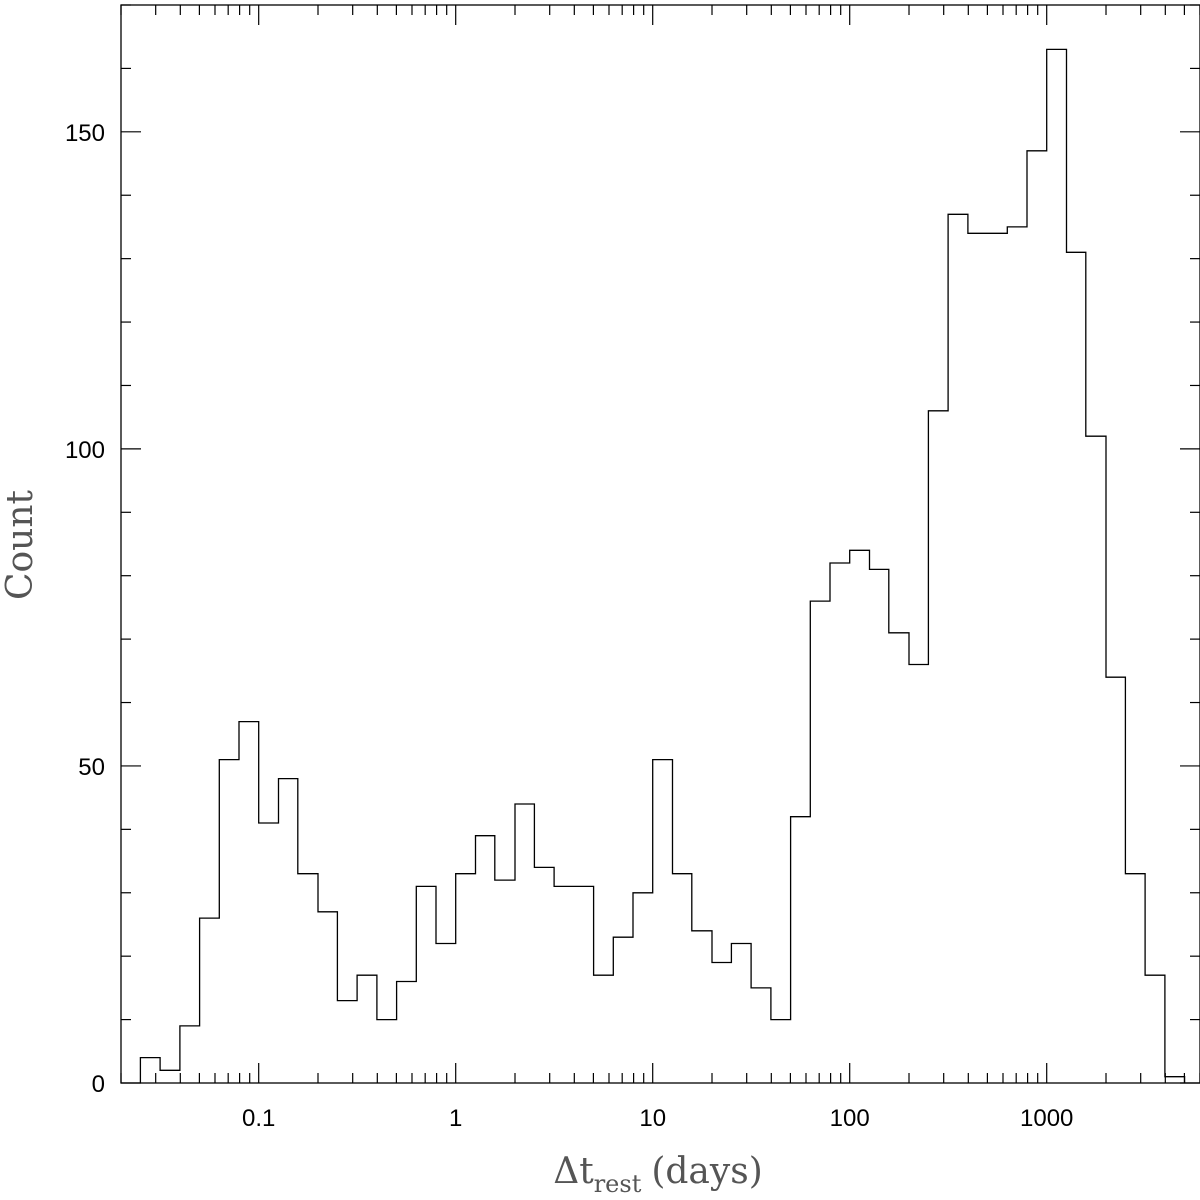  I want to click on x-tick-label: 0.1, so click(258, 1118).